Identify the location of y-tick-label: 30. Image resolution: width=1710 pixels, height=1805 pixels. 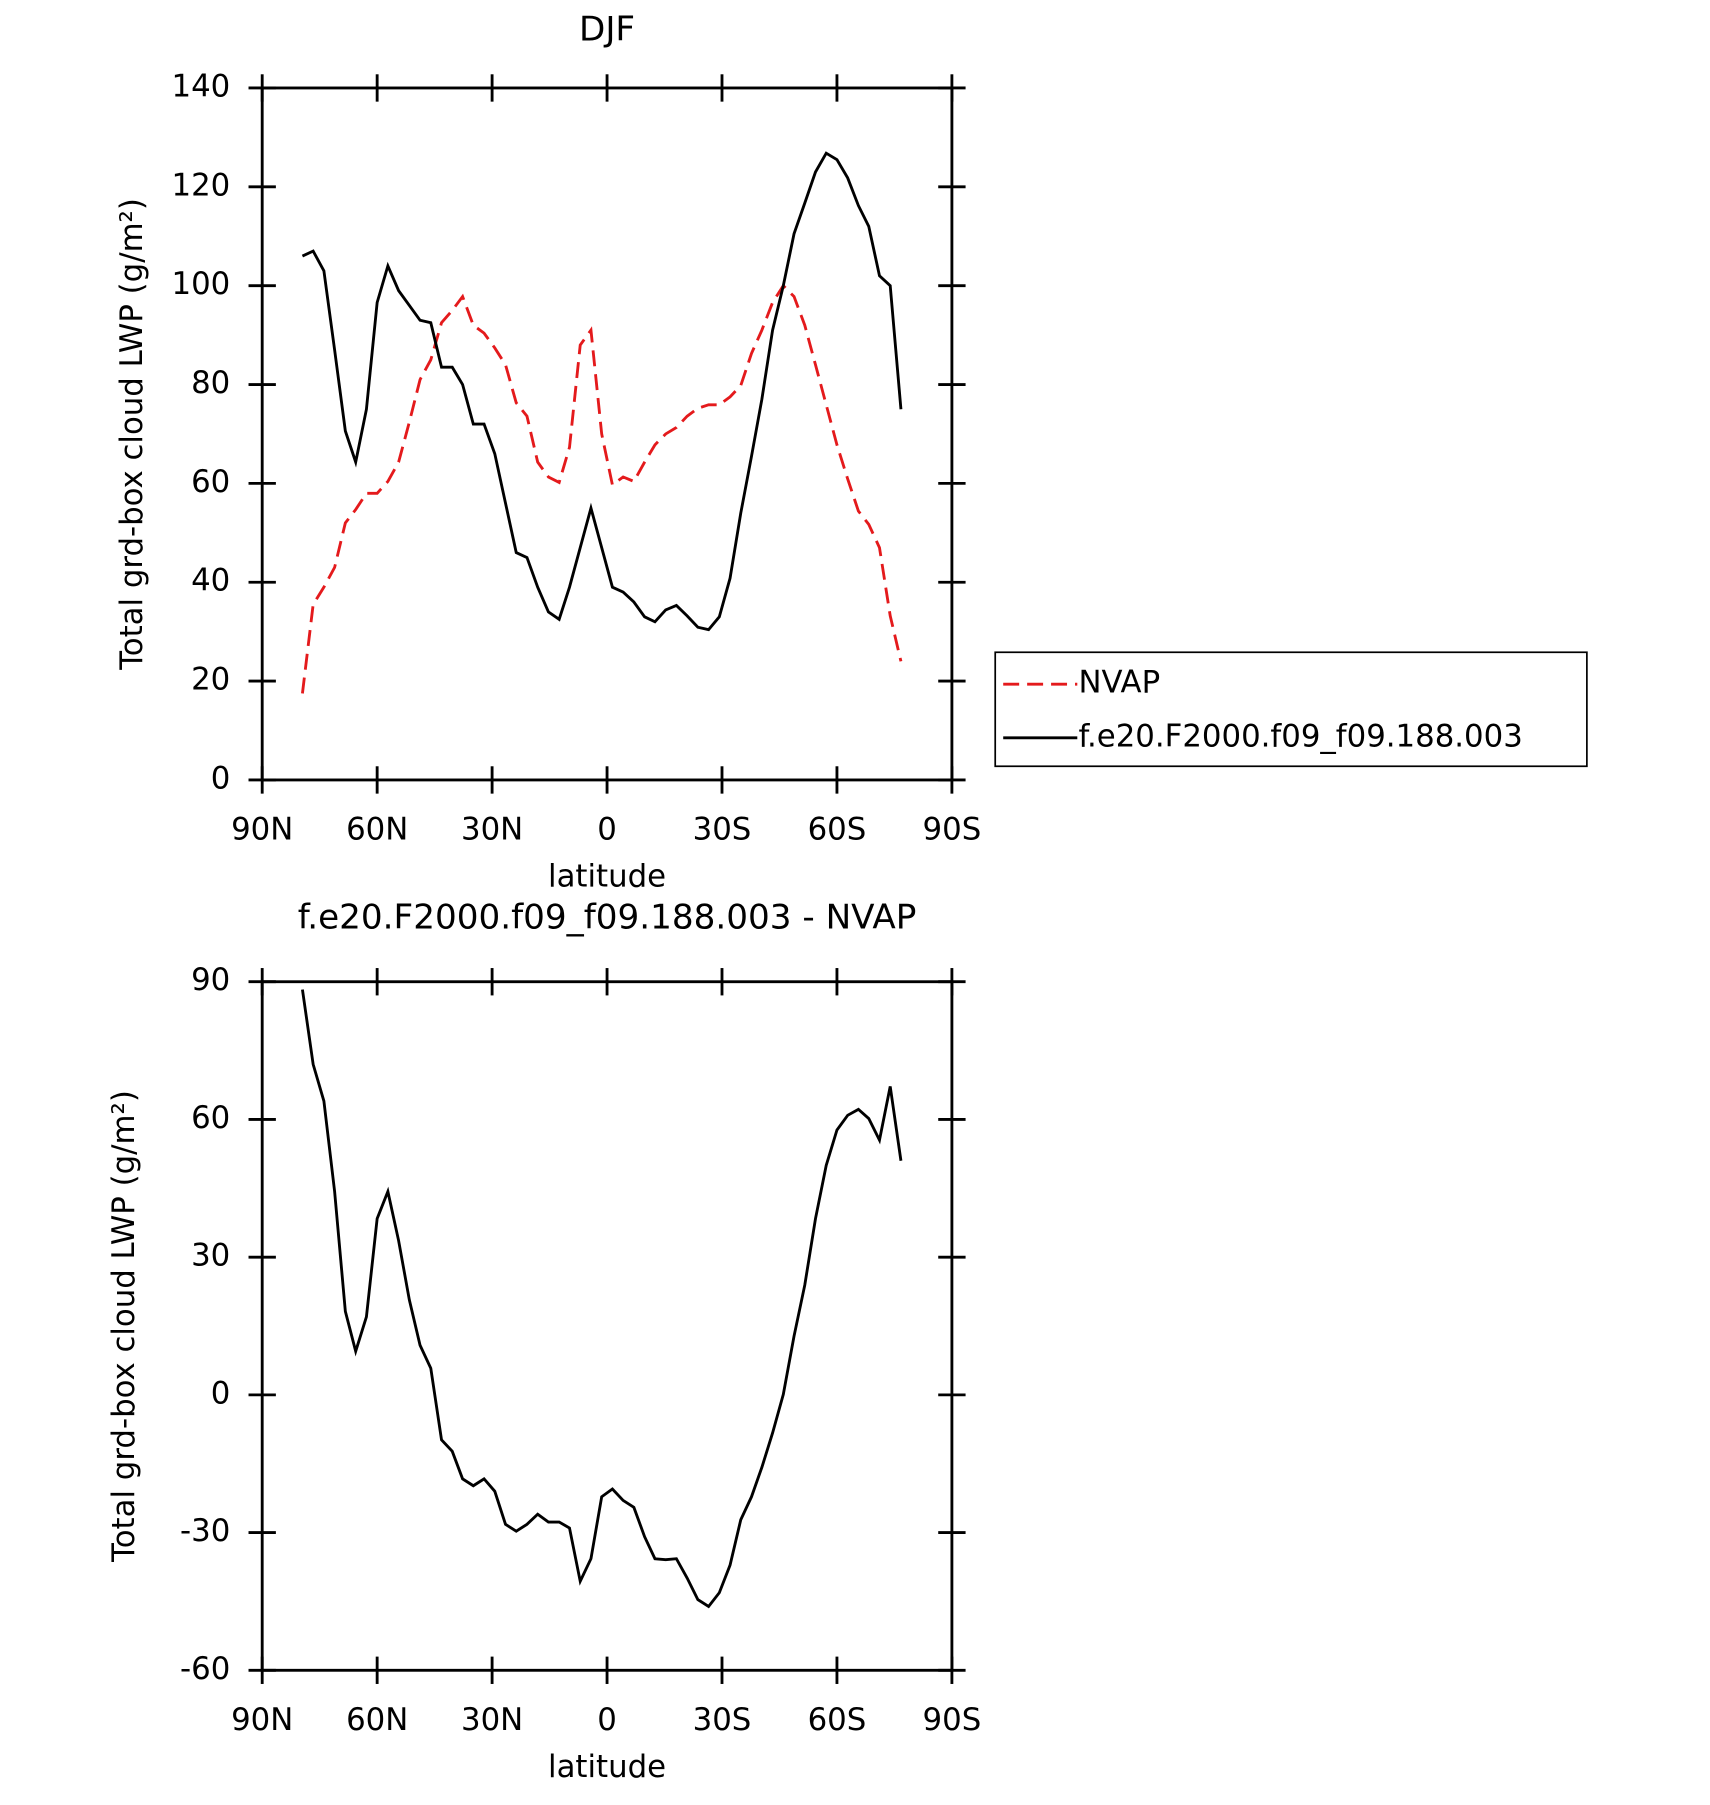
(210, 1256).